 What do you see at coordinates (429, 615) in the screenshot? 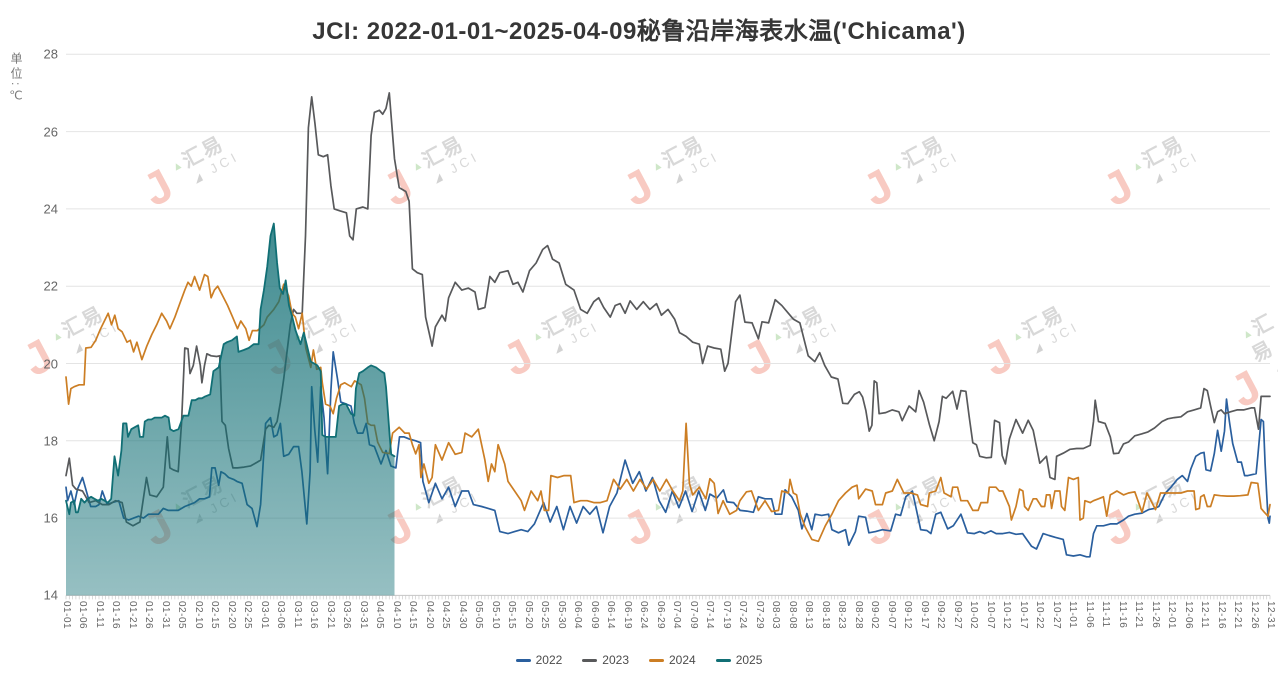
I see `x-tick-label-04-20: 04-20` at bounding box center [429, 615].